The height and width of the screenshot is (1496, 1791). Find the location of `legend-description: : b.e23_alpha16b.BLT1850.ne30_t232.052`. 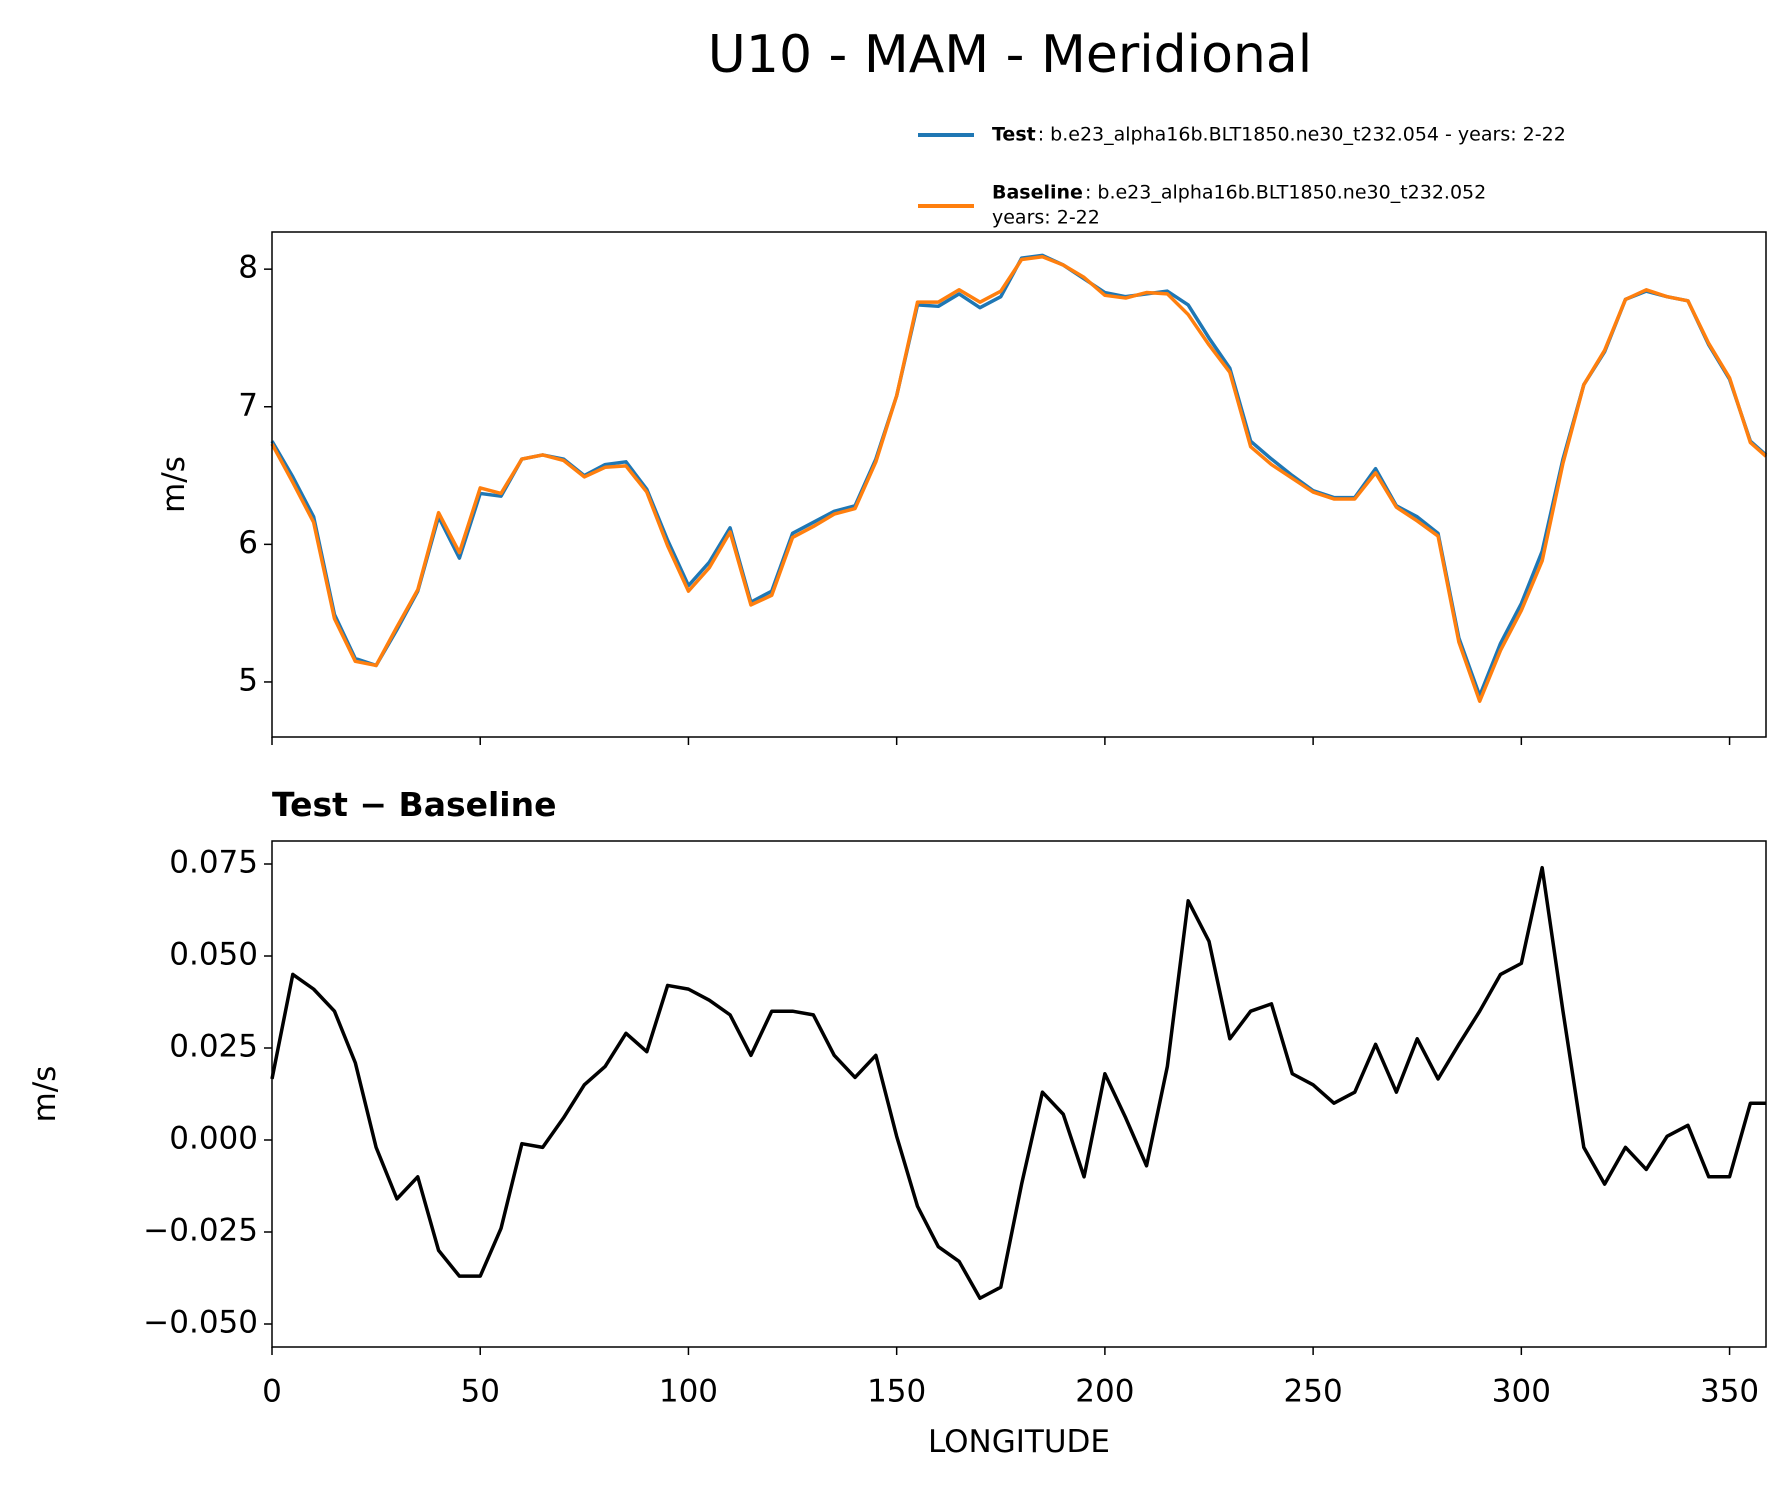

legend-description: : b.e23_alpha16b.BLT1850.ne30_t232.052 is located at coordinates (1285, 193).